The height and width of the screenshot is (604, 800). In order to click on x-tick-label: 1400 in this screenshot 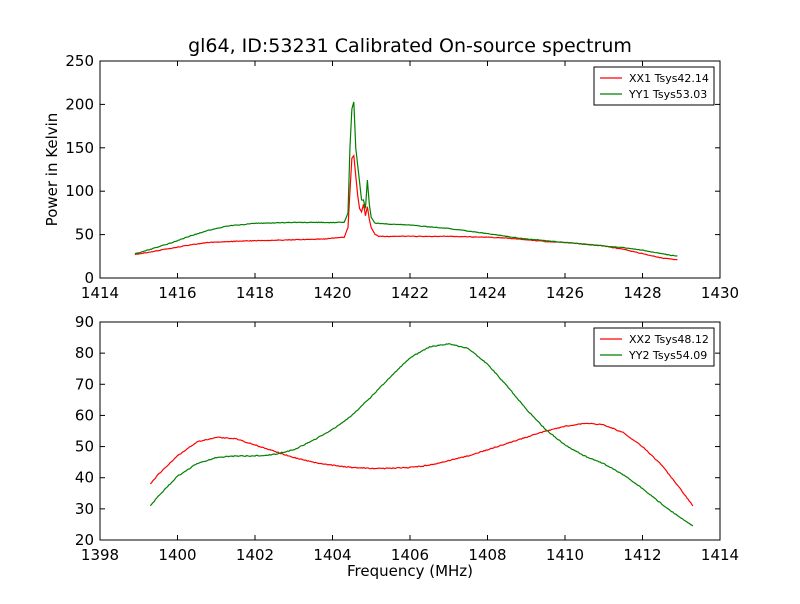, I will do `click(177, 555)`.